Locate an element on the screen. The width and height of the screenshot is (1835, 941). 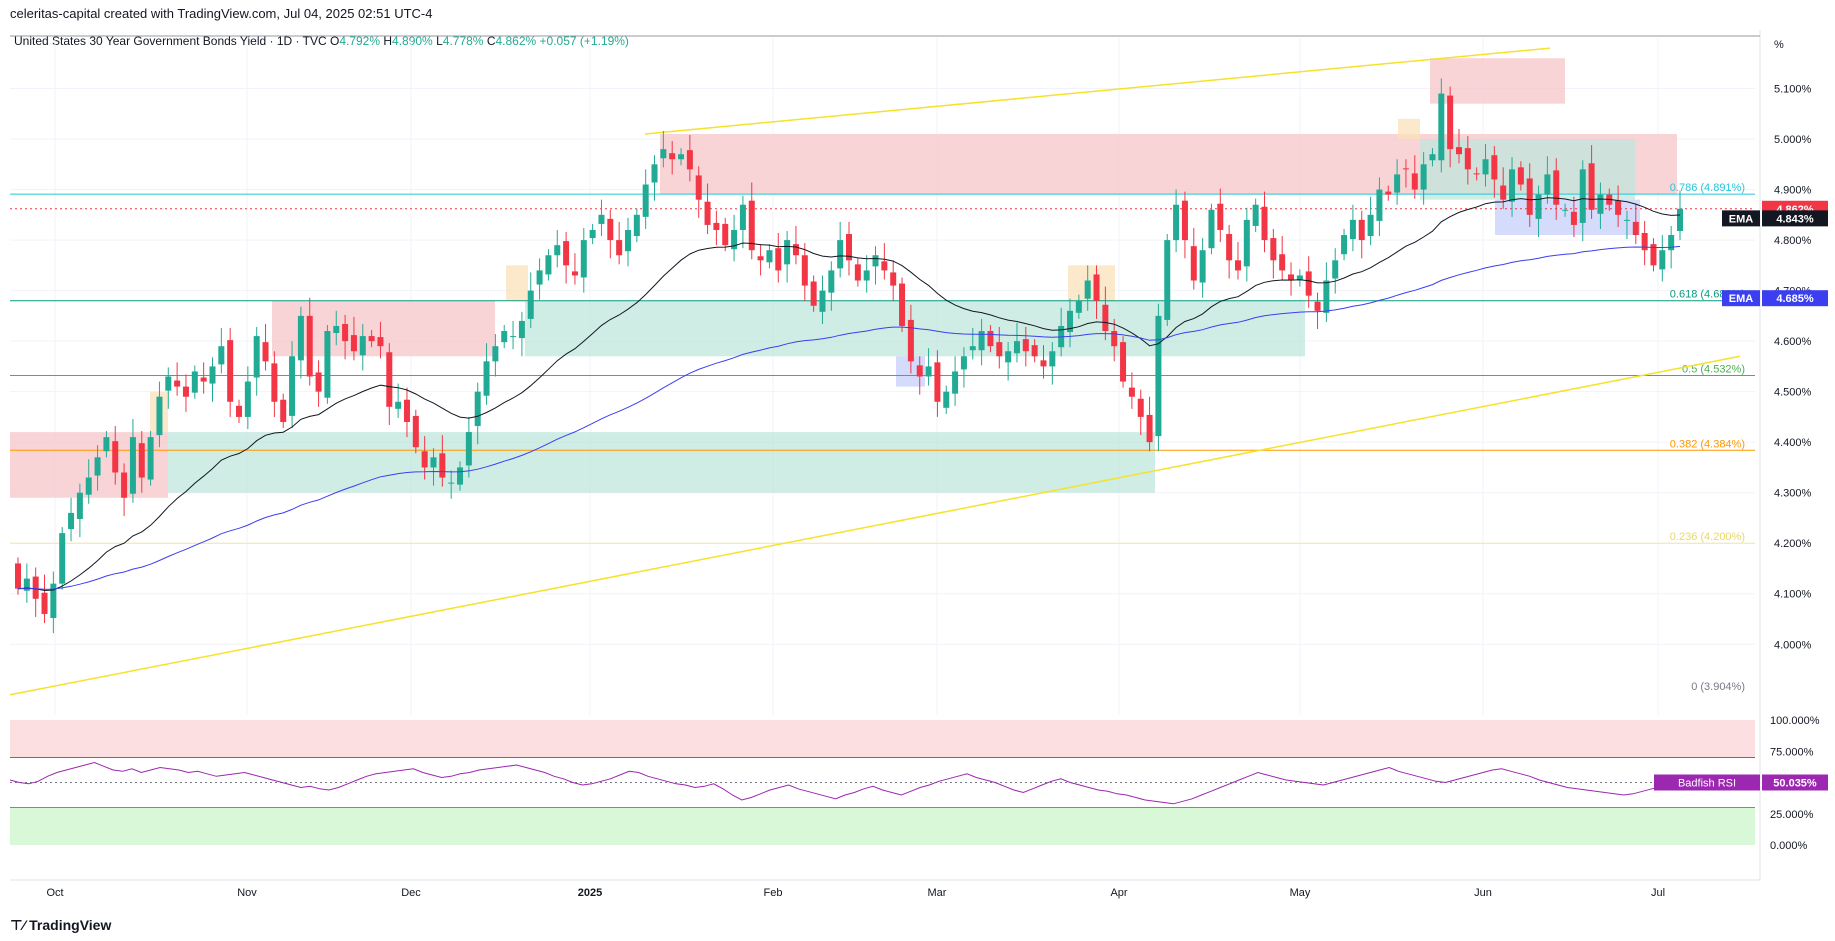
y-tick-label: 4.000% is located at coordinates (1793, 645).